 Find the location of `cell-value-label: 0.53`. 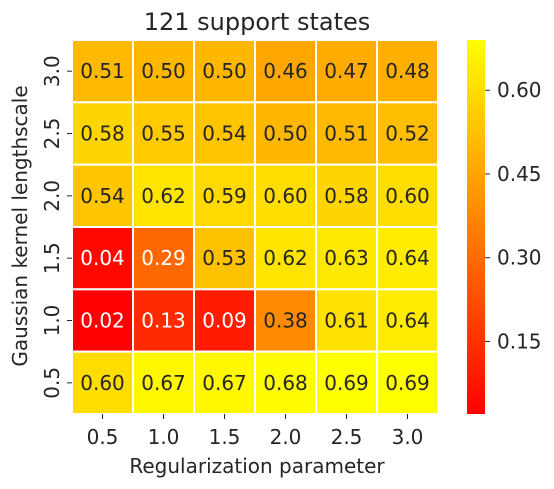

cell-value-label: 0.53 is located at coordinates (224, 258).